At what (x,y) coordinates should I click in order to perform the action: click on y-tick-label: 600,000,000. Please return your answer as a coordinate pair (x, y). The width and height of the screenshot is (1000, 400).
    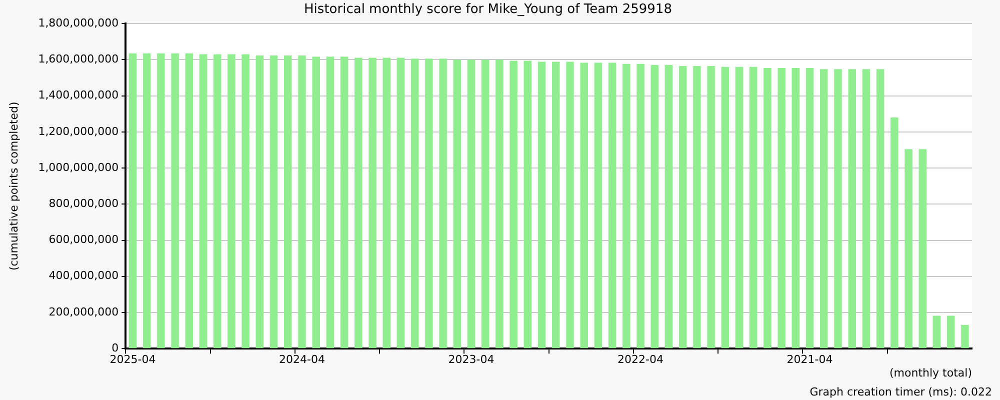
    Looking at the image, I should click on (83, 239).